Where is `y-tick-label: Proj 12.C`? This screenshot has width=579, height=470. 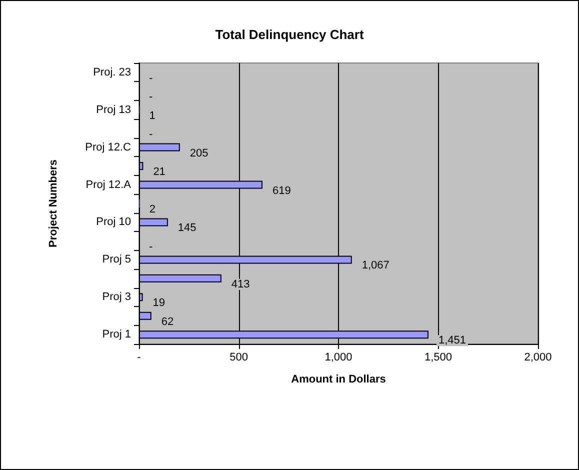
y-tick-label: Proj 12.C is located at coordinates (108, 147).